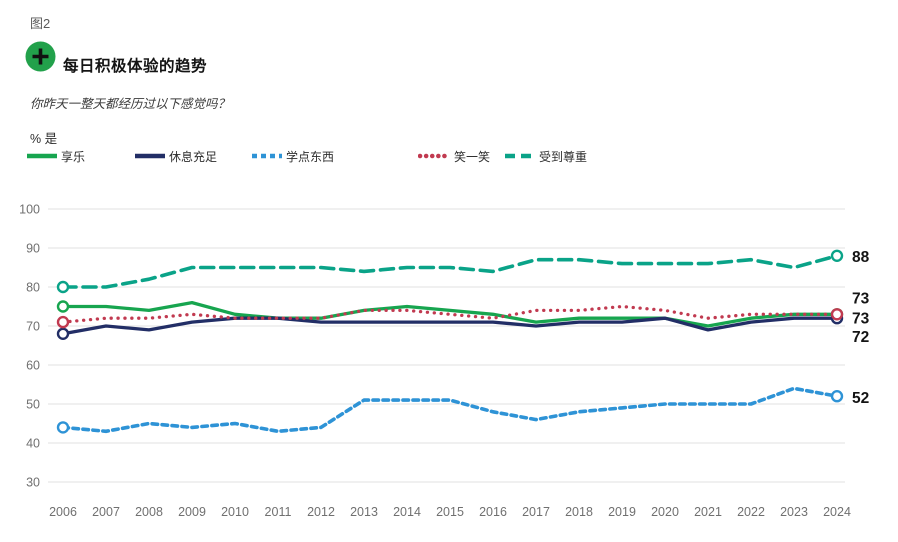  I want to click on x-tick-label: 2015, so click(450, 512).